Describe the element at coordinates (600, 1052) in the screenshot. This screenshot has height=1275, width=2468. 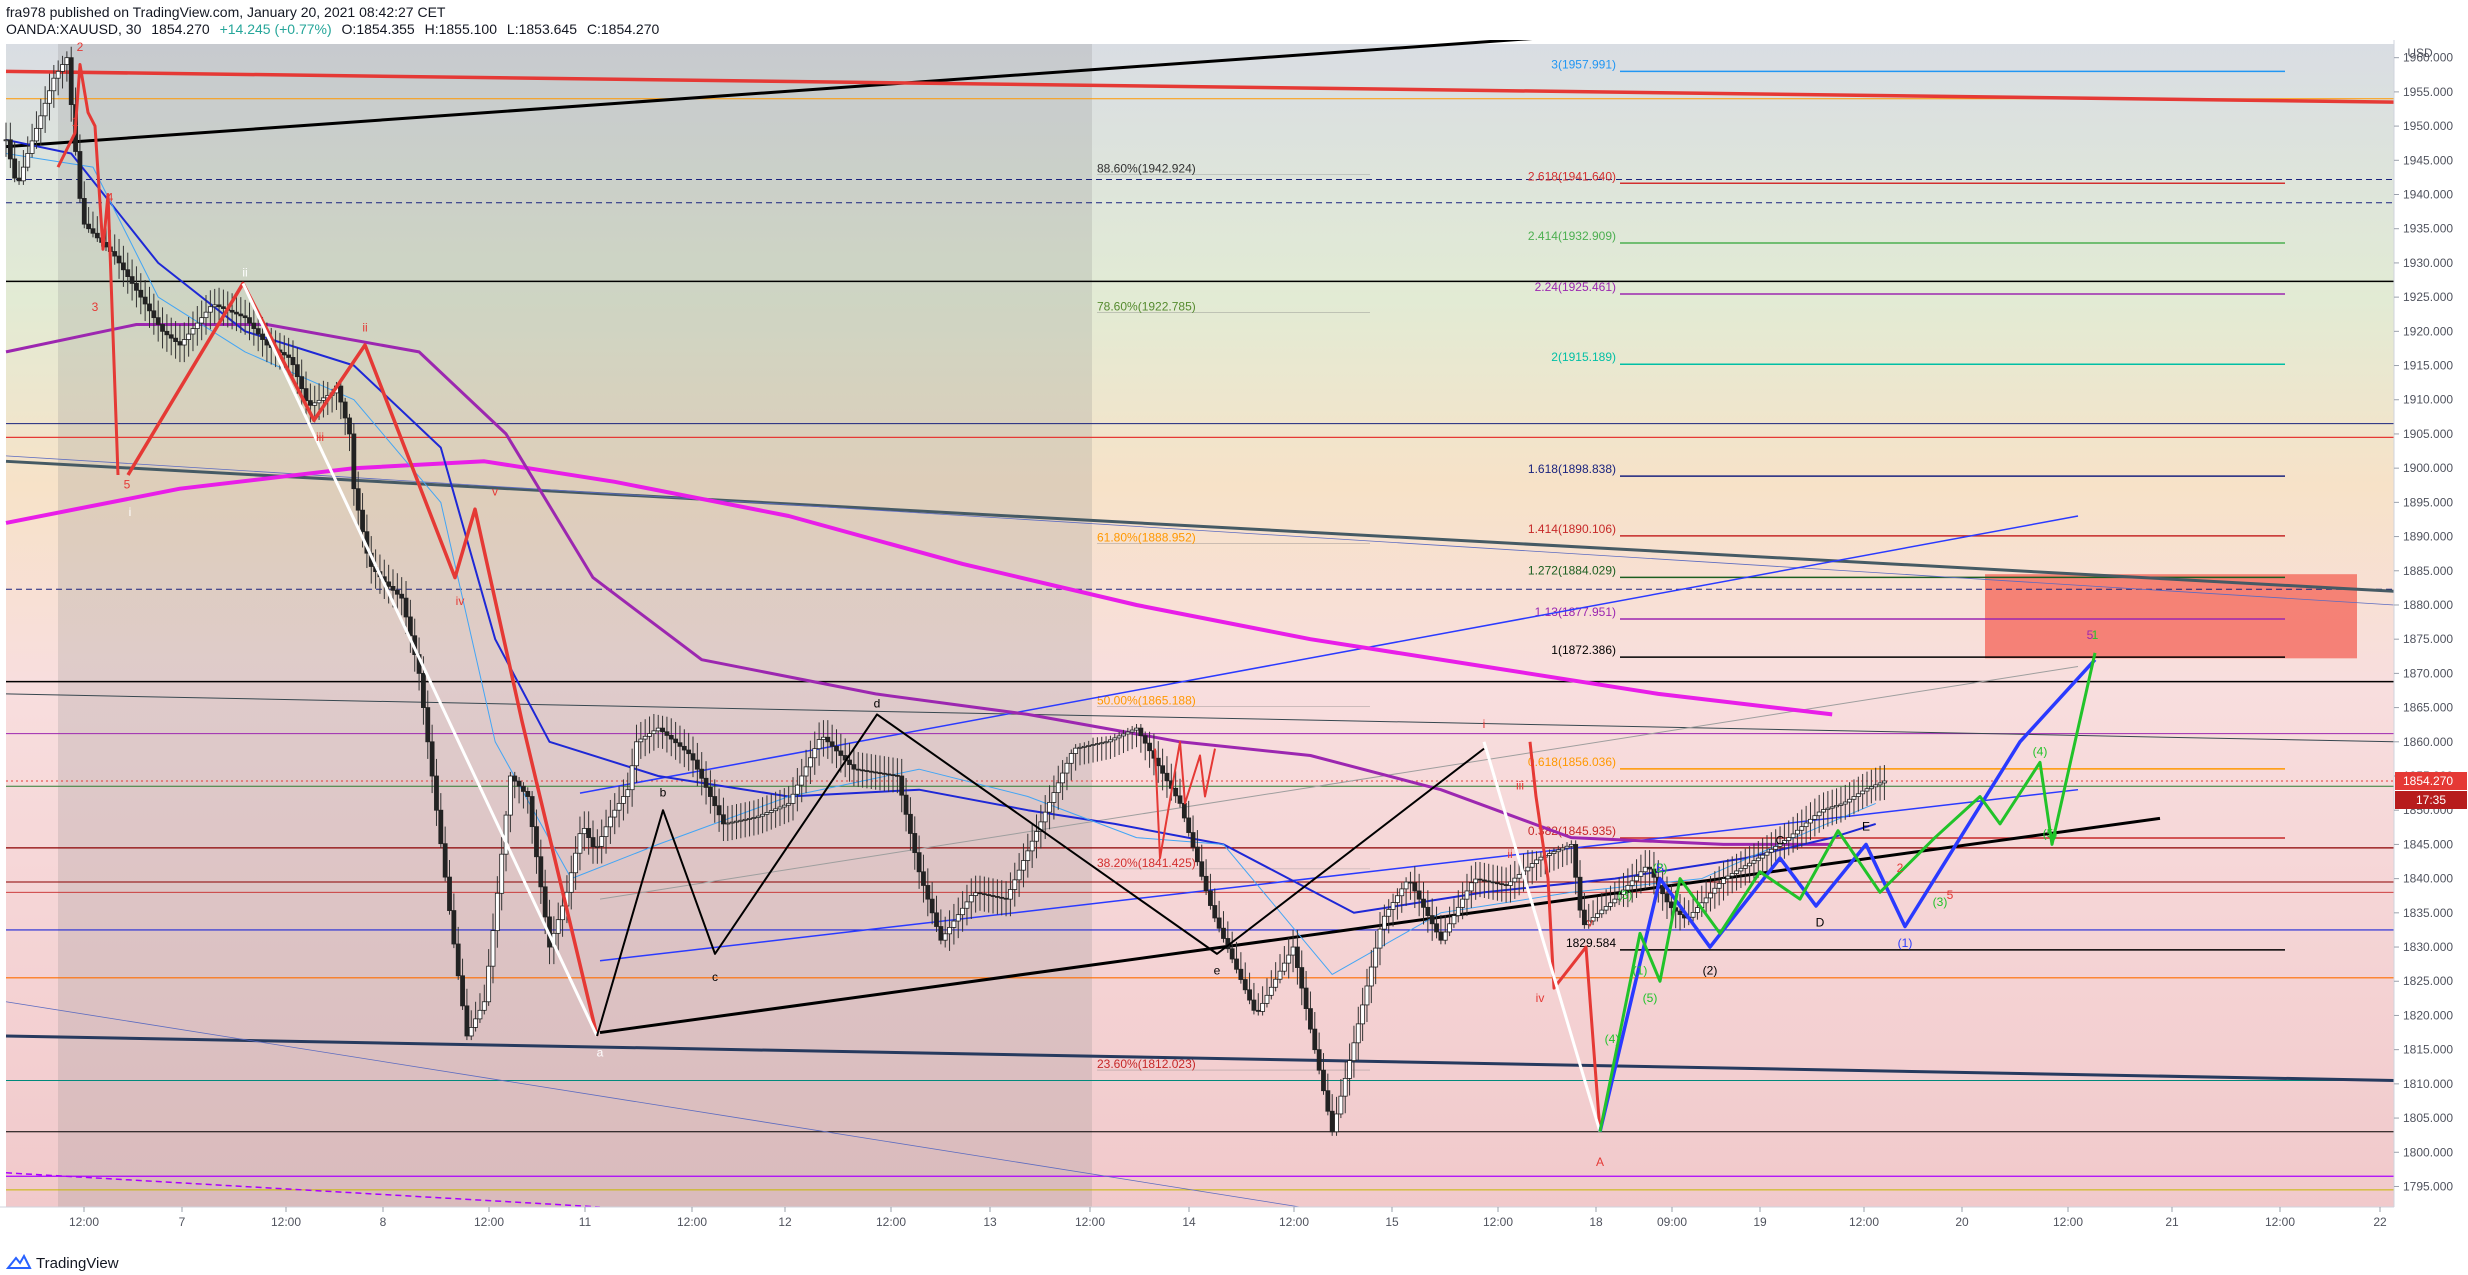
I see `wave-label: a` at that location.